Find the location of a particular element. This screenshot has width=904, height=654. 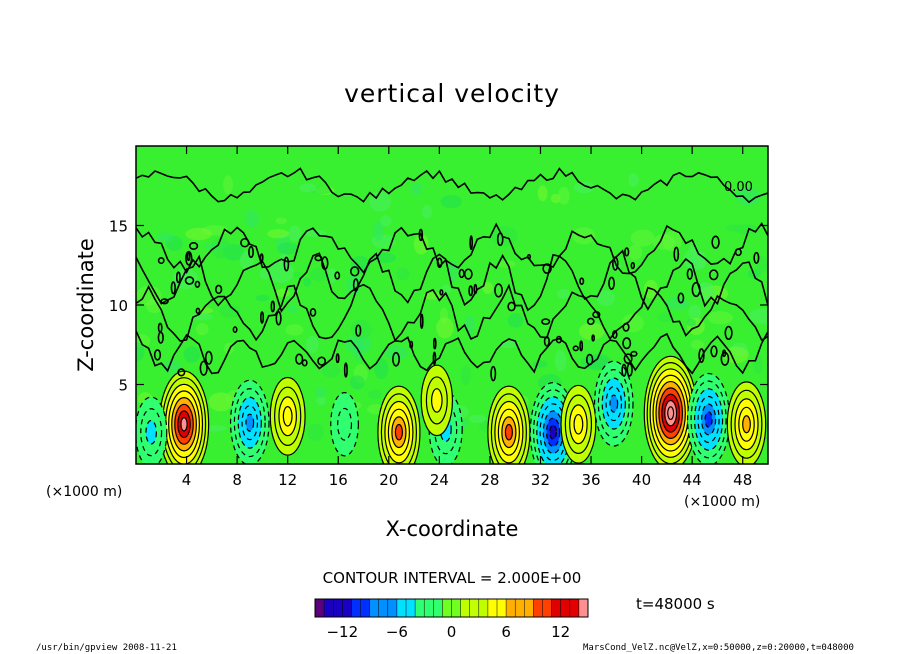

x-axis-unit: (×1000 m) is located at coordinates (722, 502).